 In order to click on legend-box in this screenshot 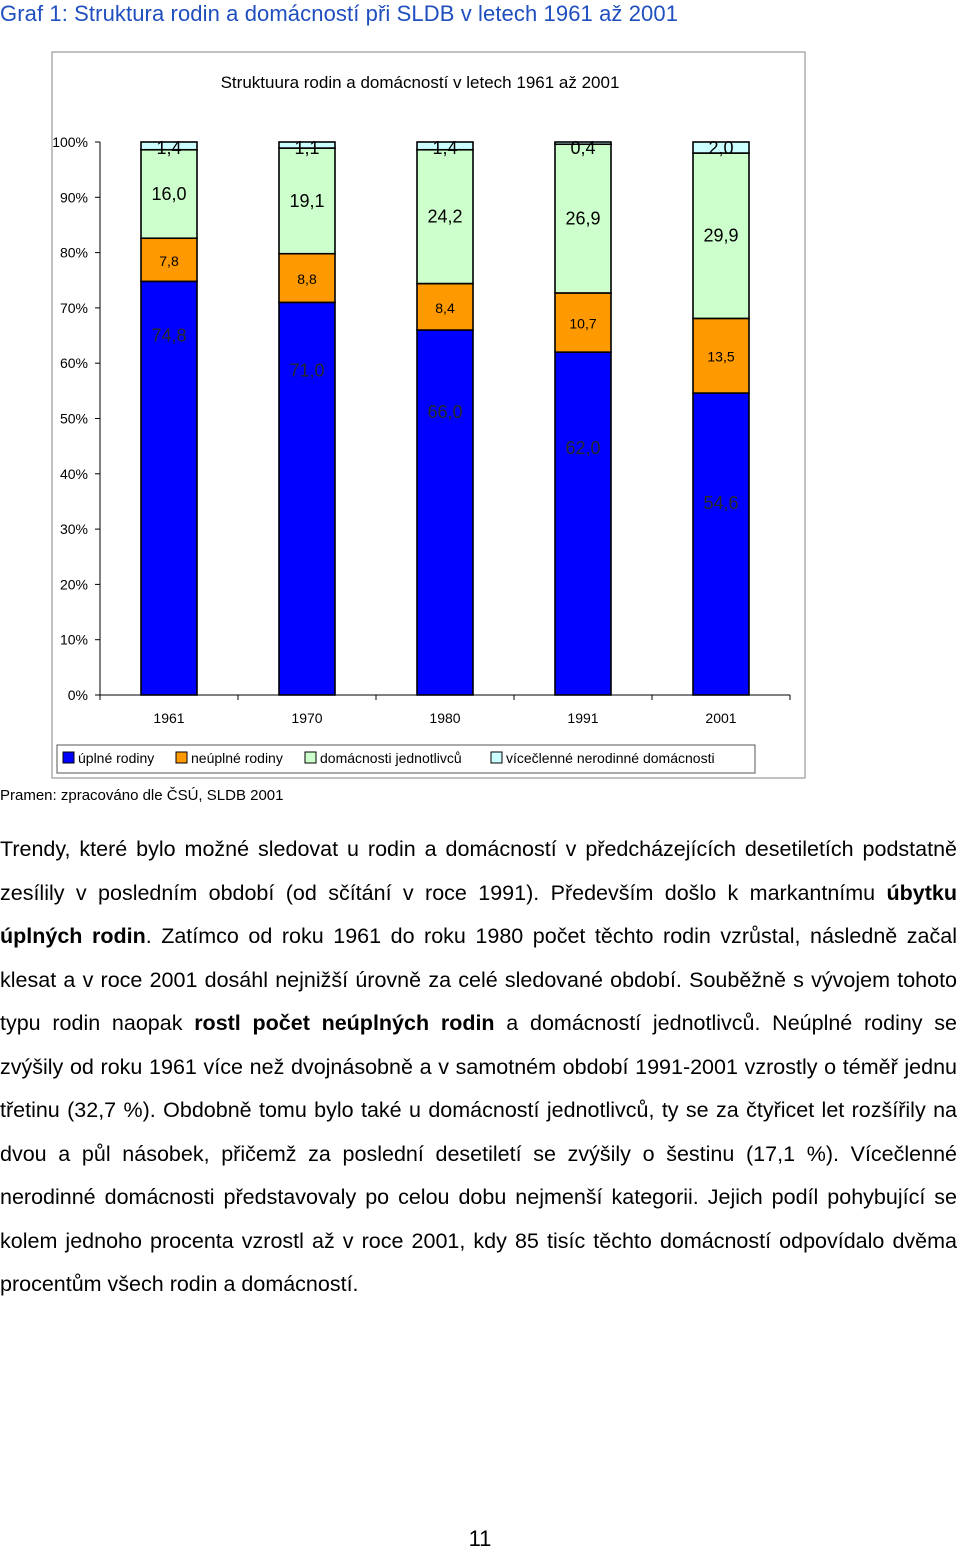, I will do `click(406, 759)`.